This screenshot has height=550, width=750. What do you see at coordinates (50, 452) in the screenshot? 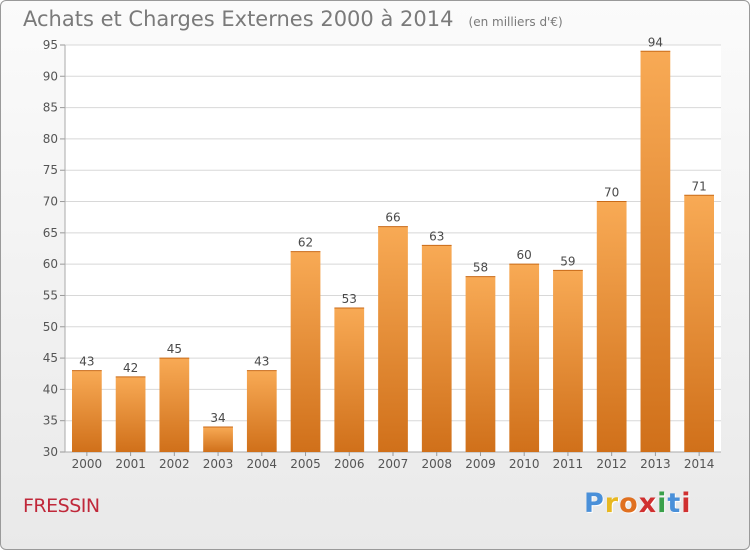
I see `y-tick-label: 30` at bounding box center [50, 452].